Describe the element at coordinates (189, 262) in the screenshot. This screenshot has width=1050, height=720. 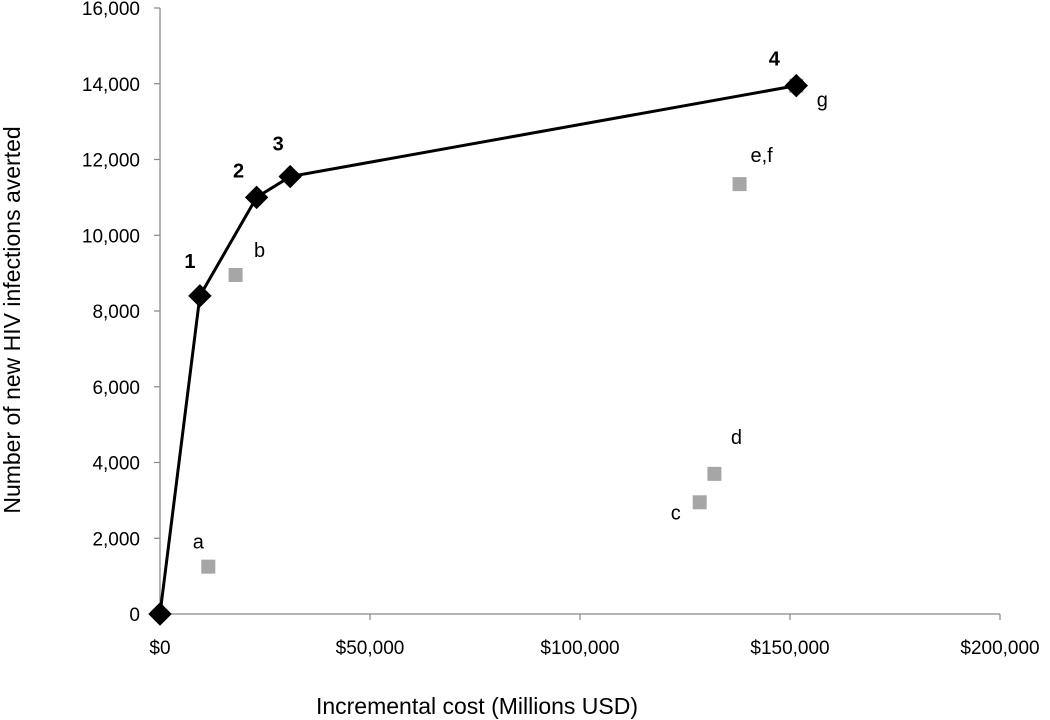
I see `point-label: 1` at that location.